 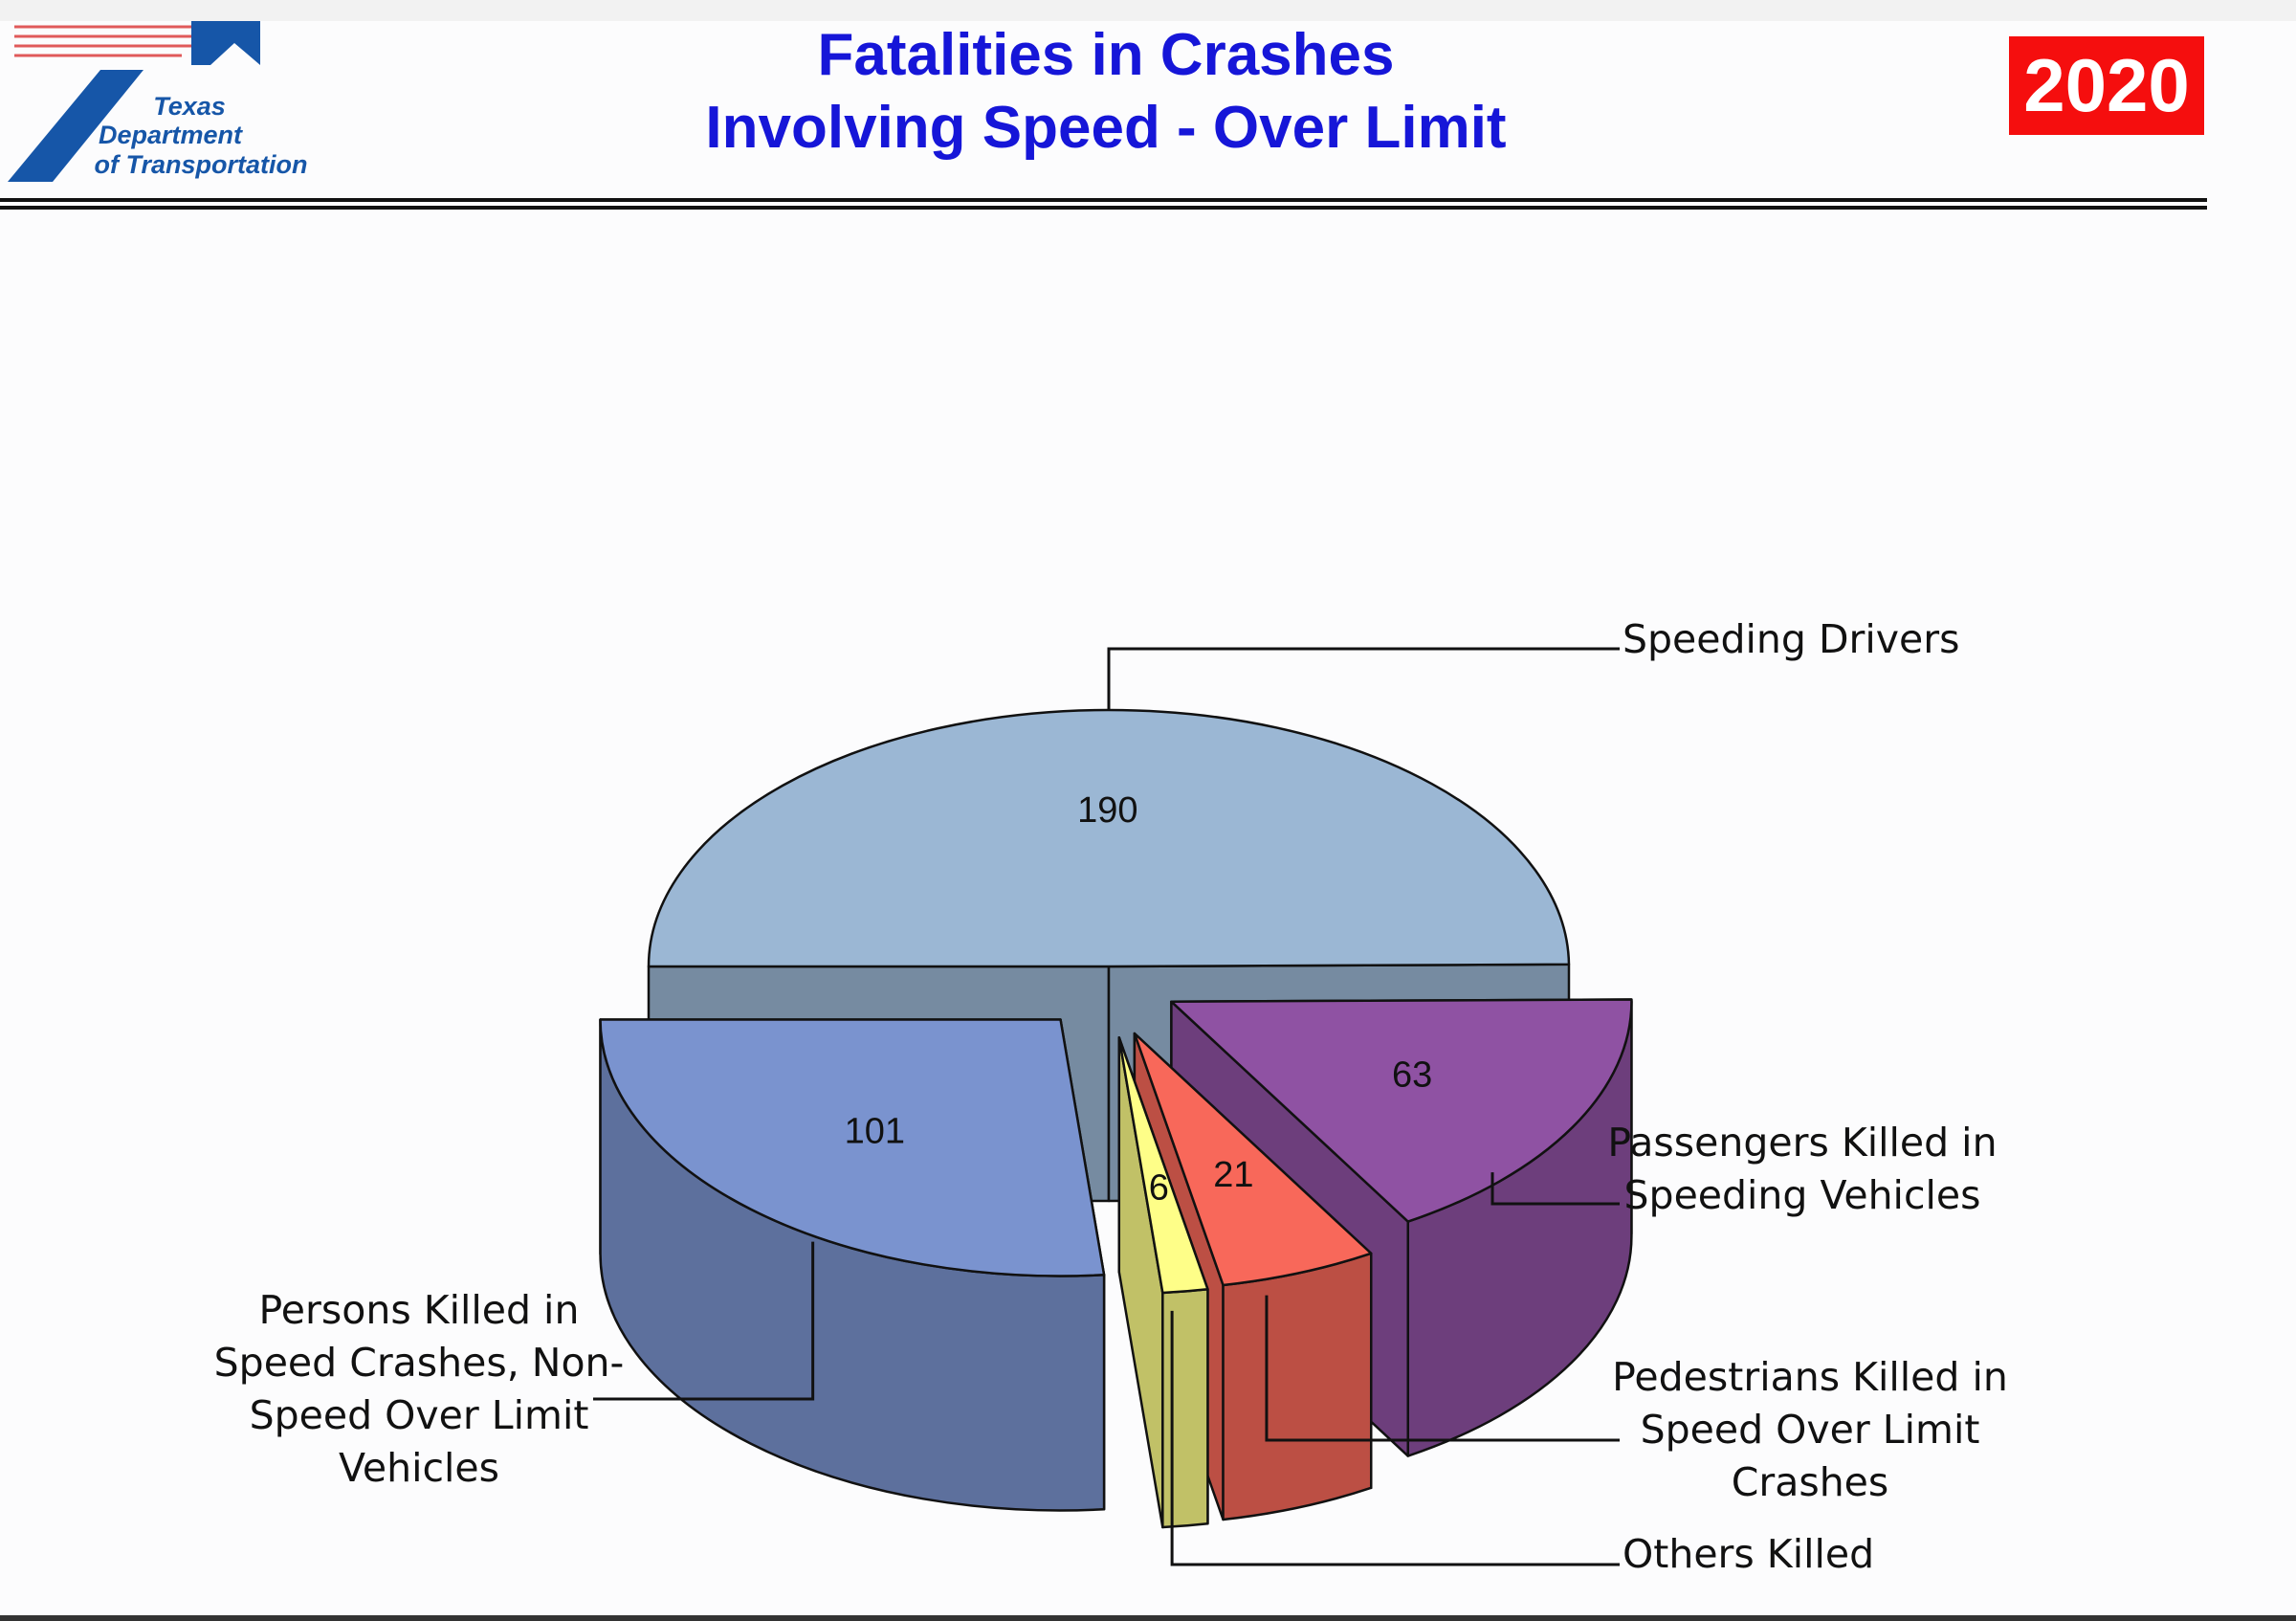 I want to click on logo: Texas Department of Transportation, so click(x=158, y=101).